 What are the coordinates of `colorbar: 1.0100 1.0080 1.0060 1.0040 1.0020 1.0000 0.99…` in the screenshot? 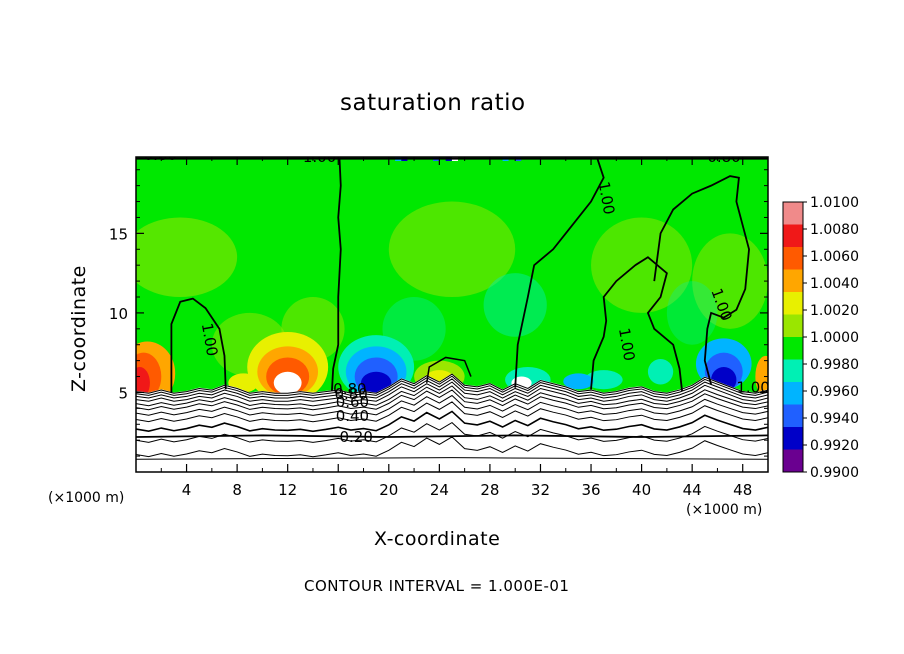 It's located at (820, 338).